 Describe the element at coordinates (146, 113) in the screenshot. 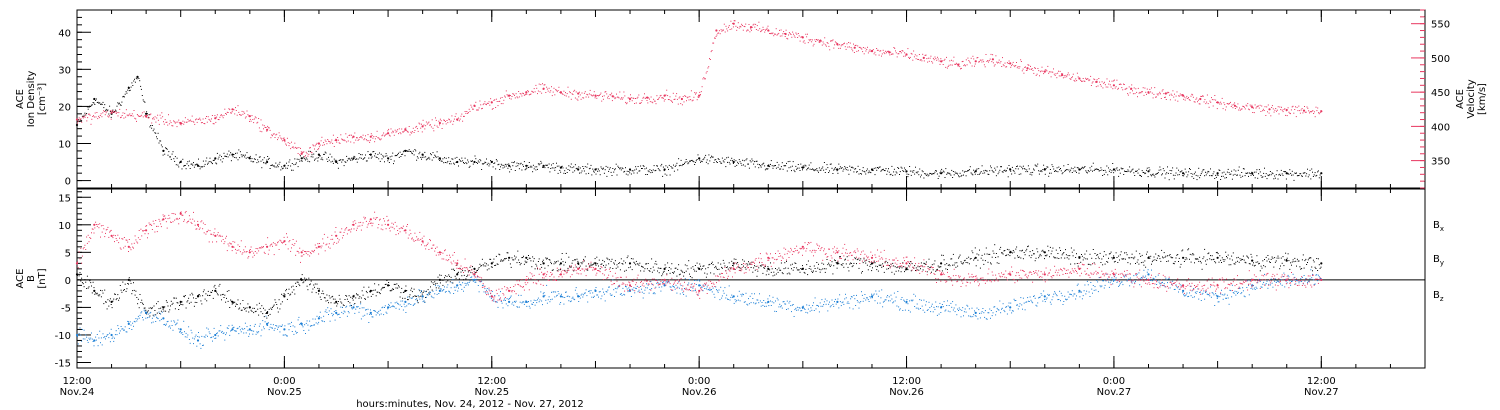

I see `density-series-point` at that location.